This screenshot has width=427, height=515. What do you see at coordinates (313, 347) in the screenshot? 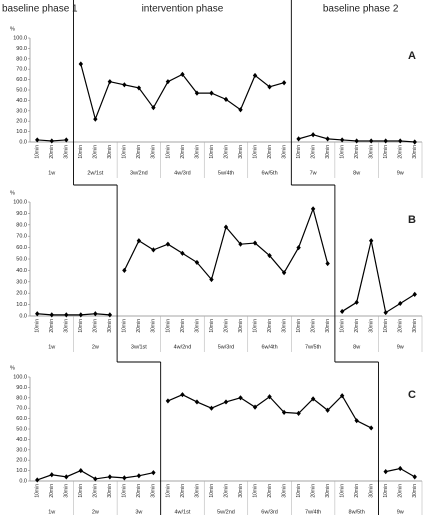
I see `group-label: 7w/5th` at bounding box center [313, 347].